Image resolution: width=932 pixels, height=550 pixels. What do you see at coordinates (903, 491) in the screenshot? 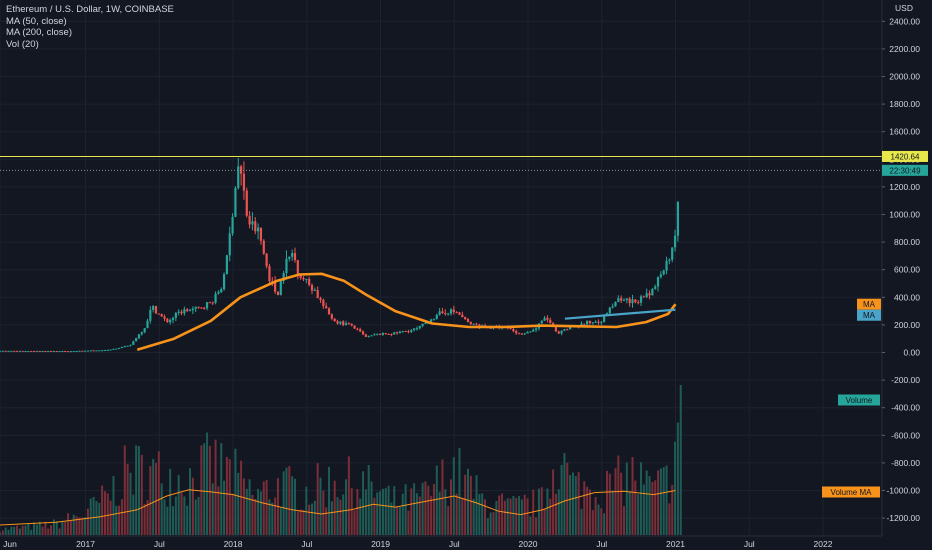
I see `price-tick-label: -1000.00` at bounding box center [903, 491].